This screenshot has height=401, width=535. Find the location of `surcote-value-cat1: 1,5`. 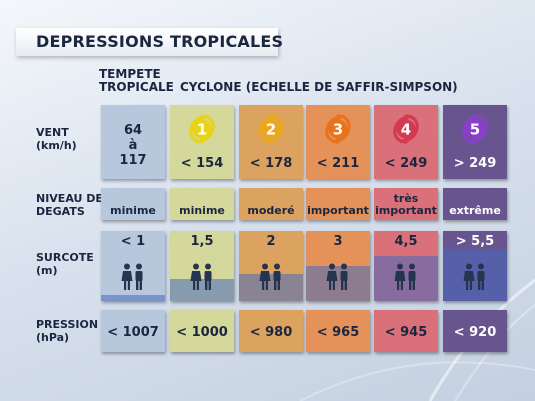

surcote-value-cat1: 1,5 is located at coordinates (202, 241).